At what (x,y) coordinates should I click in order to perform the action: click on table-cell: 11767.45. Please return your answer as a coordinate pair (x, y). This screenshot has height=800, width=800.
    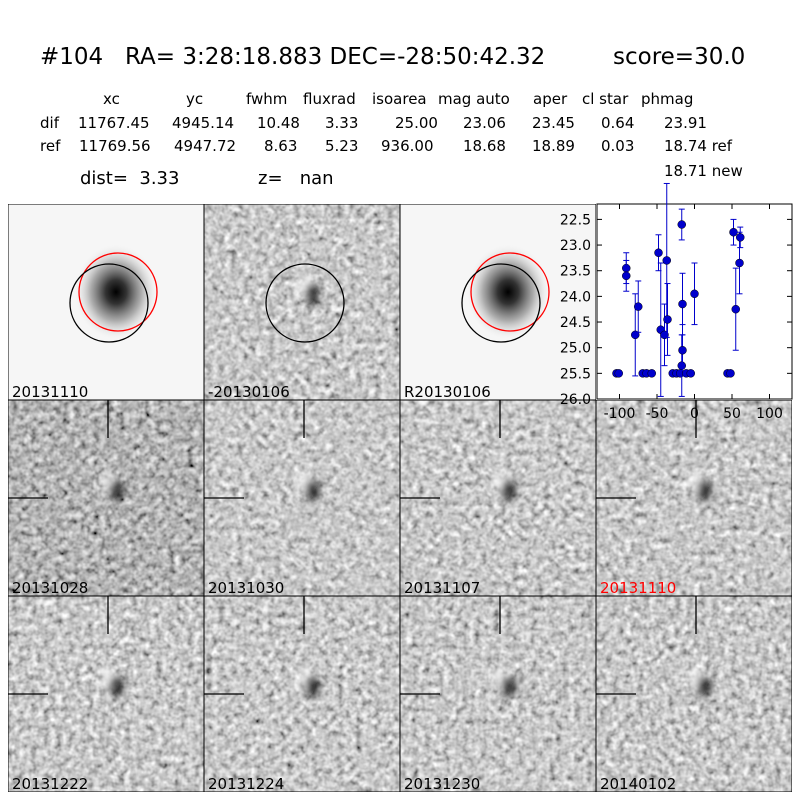
    Looking at the image, I should click on (114, 123).